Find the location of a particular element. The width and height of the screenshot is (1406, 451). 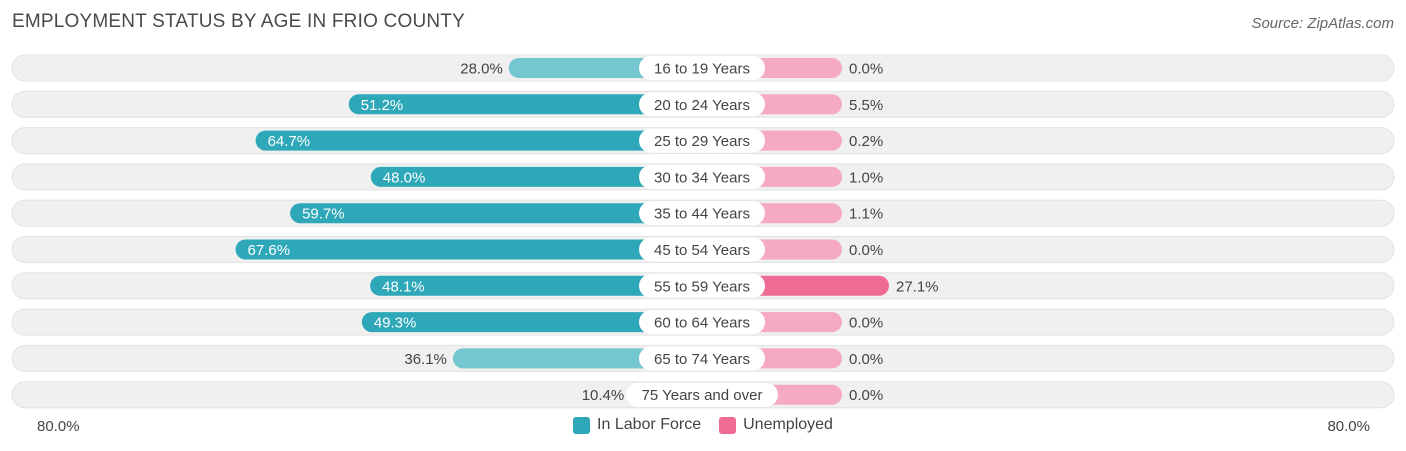

category-label: 30 to 34 Years is located at coordinates (702, 177).